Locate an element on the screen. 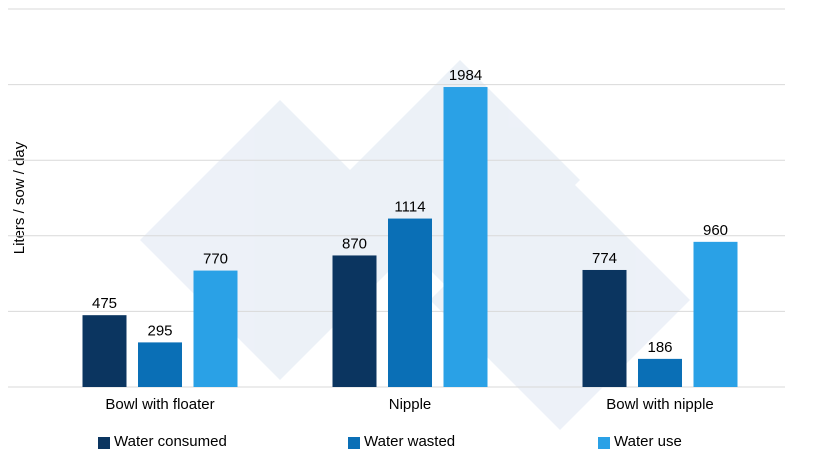  x-tick-label: Nipple is located at coordinates (410, 404).